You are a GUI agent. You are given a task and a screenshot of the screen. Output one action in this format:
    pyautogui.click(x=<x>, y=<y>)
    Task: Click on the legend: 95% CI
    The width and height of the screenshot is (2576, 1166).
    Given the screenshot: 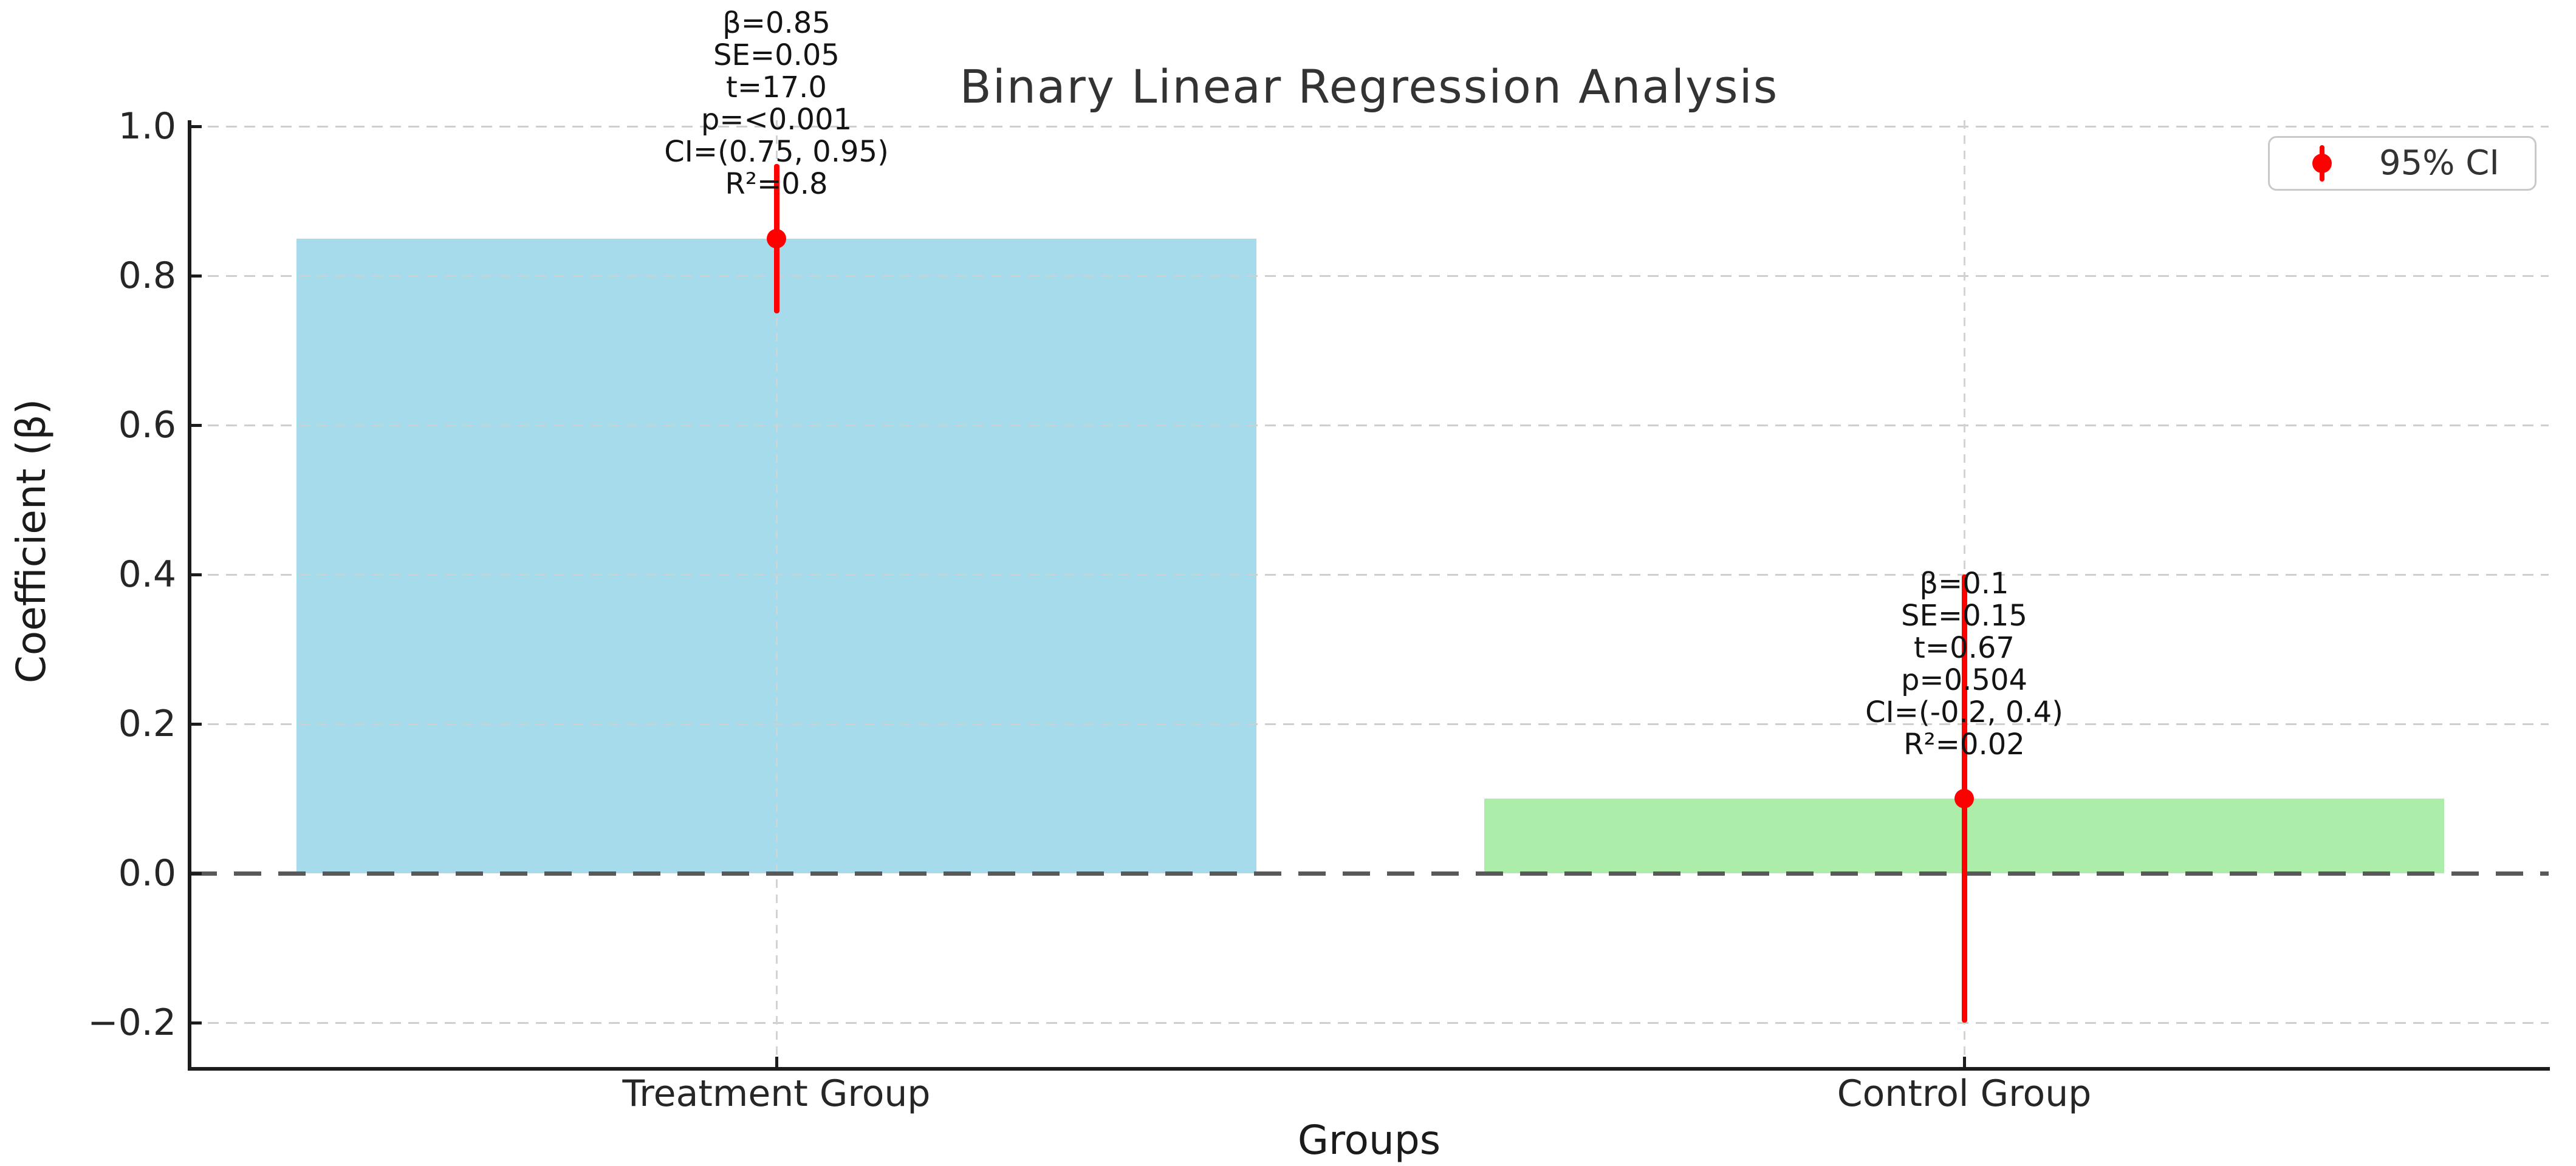 What is the action you would take?
    pyautogui.click(x=2402, y=164)
    